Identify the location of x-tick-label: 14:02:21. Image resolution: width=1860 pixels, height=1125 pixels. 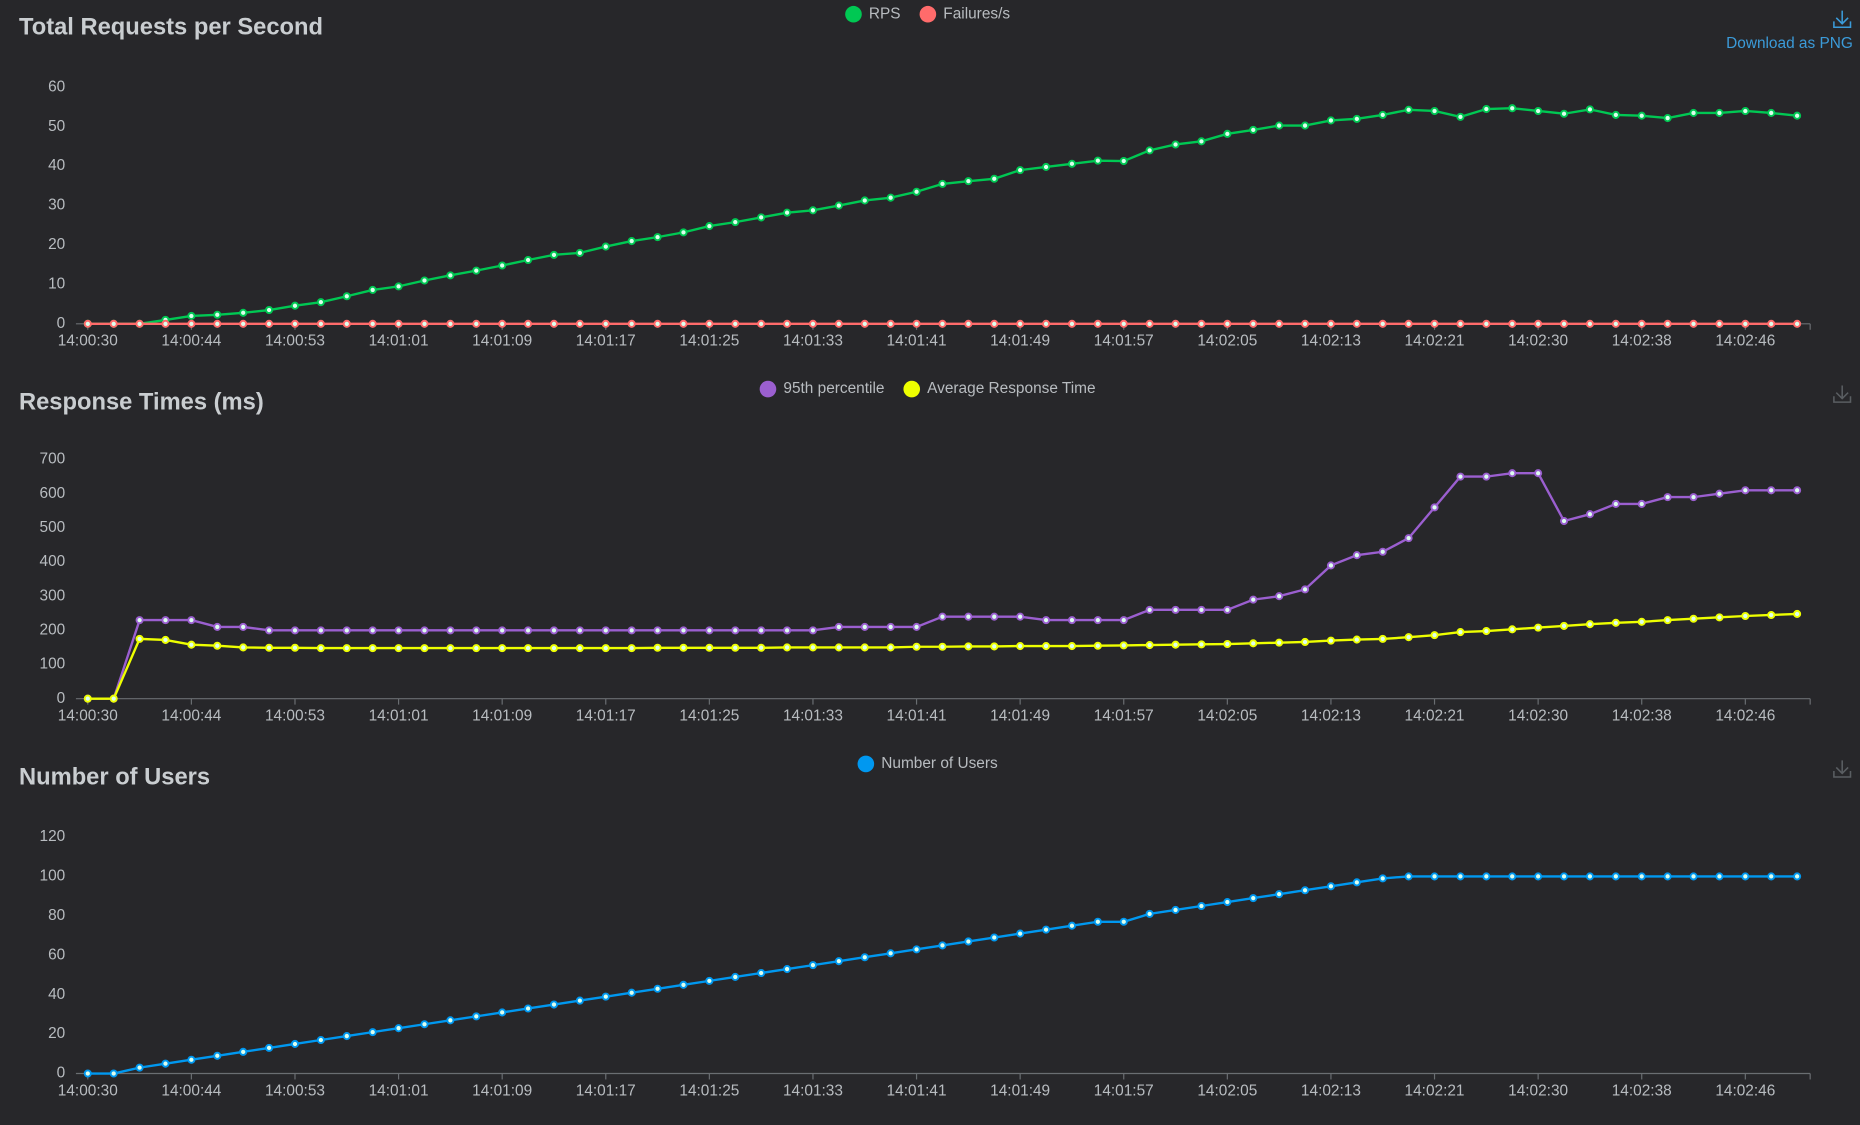
(1435, 341).